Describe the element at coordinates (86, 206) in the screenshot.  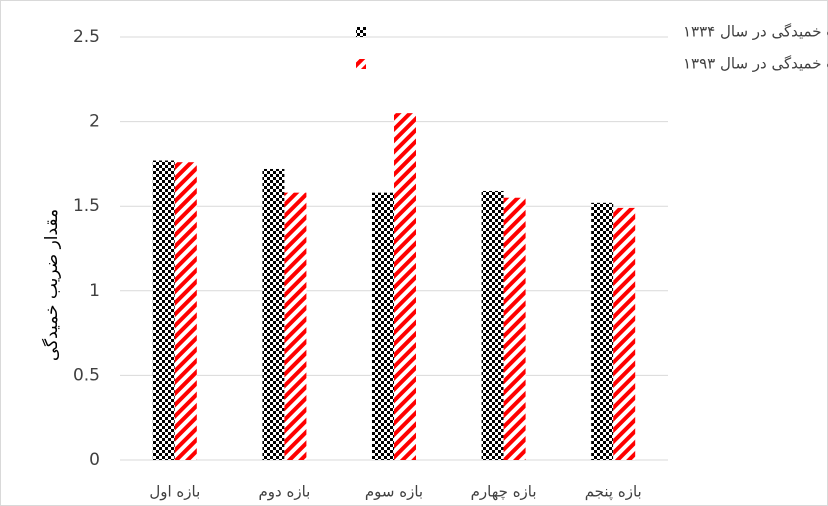
I see `y-tick-label: 1.5` at that location.